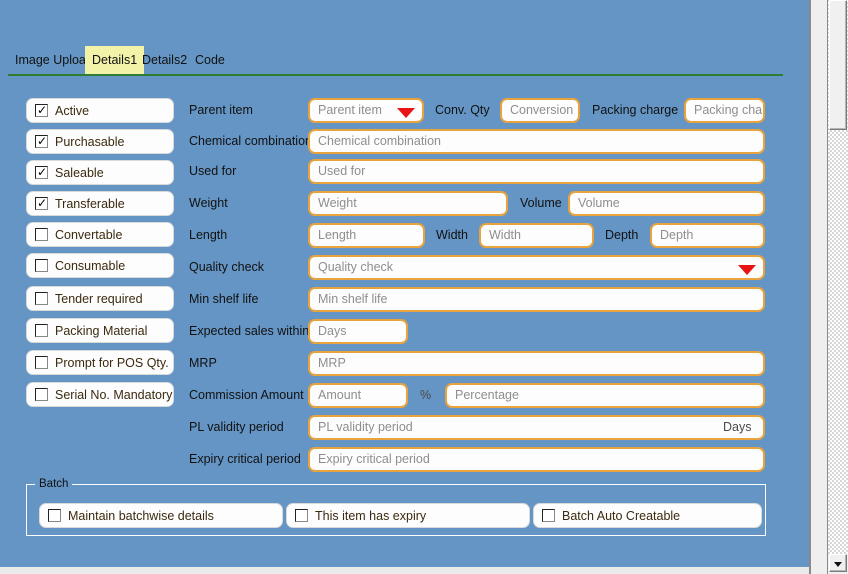 This screenshot has width=848, height=574. I want to click on checkbox-label-serial-no-mandatory: Serial No. Mandatory, so click(114, 395).